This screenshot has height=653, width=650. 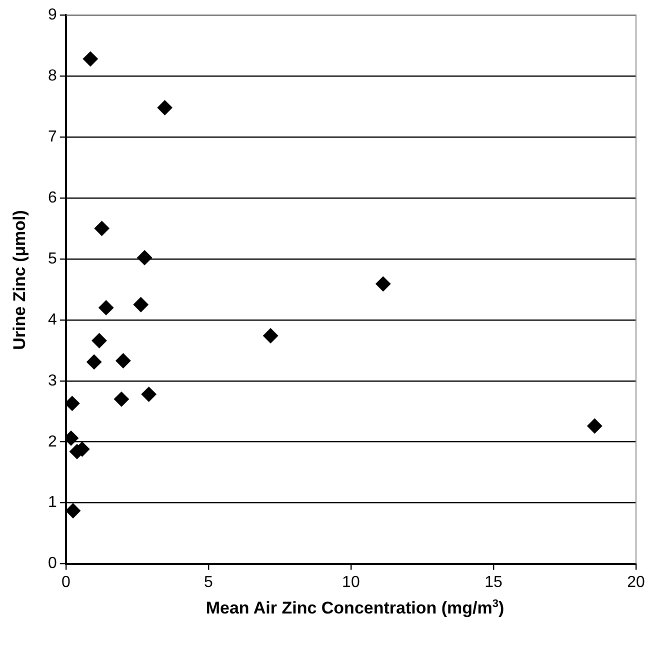 I want to click on x-tick-label: 10, so click(x=351, y=582).